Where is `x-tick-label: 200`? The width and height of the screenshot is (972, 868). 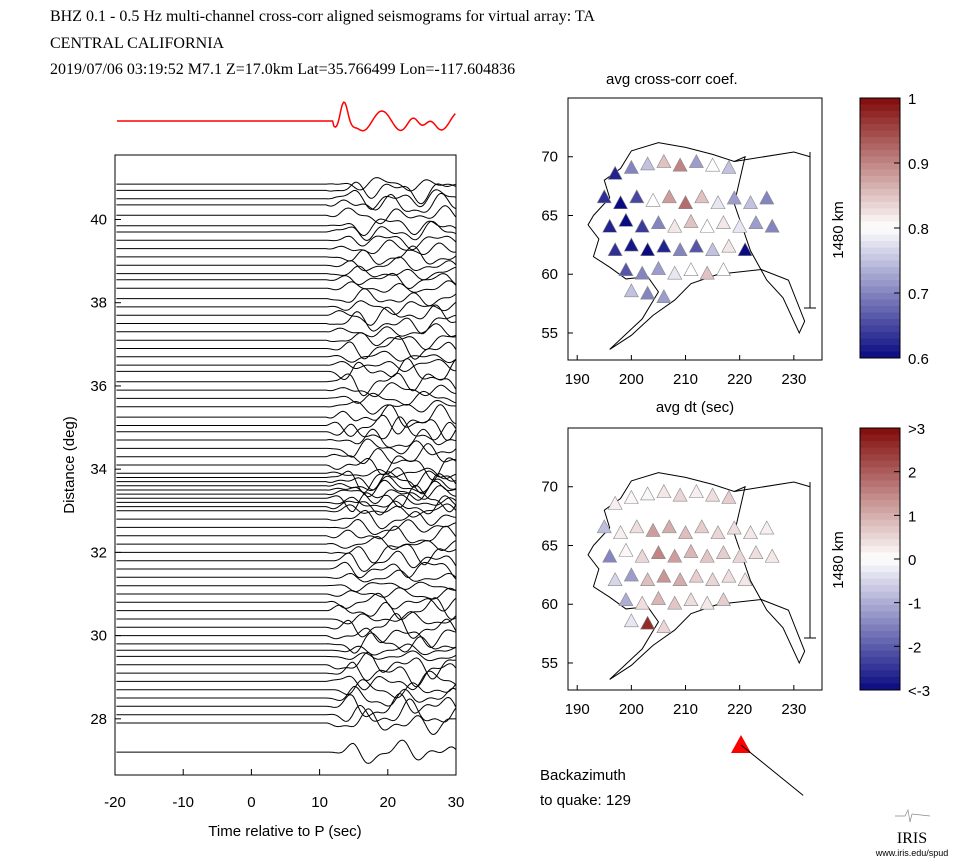 x-tick-label: 200 is located at coordinates (631, 709).